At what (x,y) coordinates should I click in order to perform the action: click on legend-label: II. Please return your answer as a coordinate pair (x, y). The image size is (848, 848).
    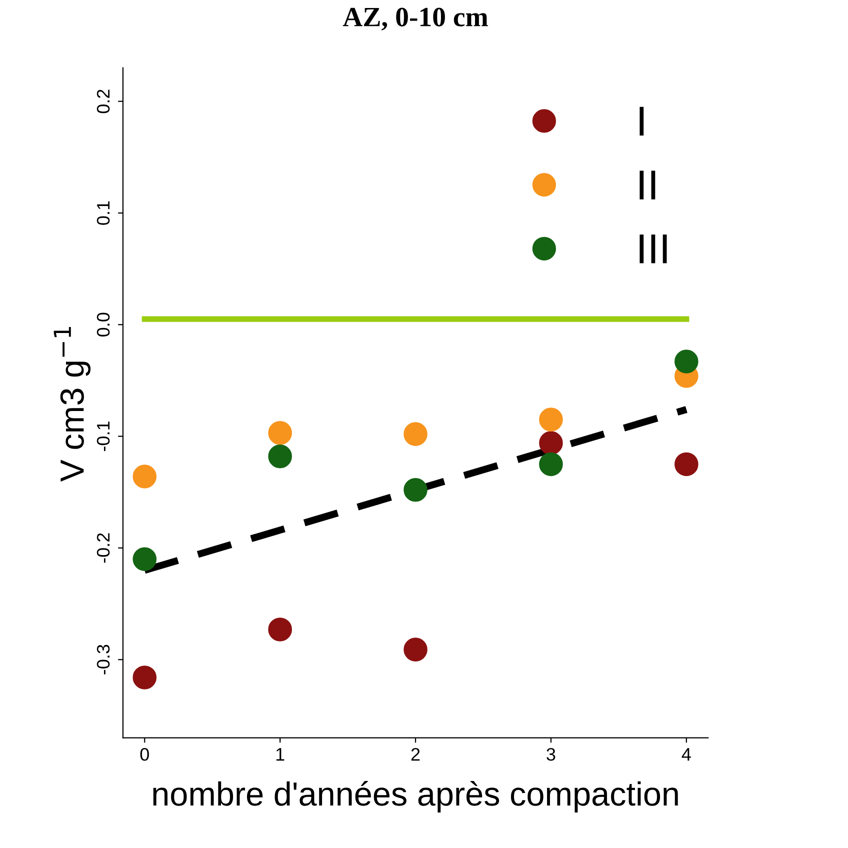
    Looking at the image, I should click on (648, 185).